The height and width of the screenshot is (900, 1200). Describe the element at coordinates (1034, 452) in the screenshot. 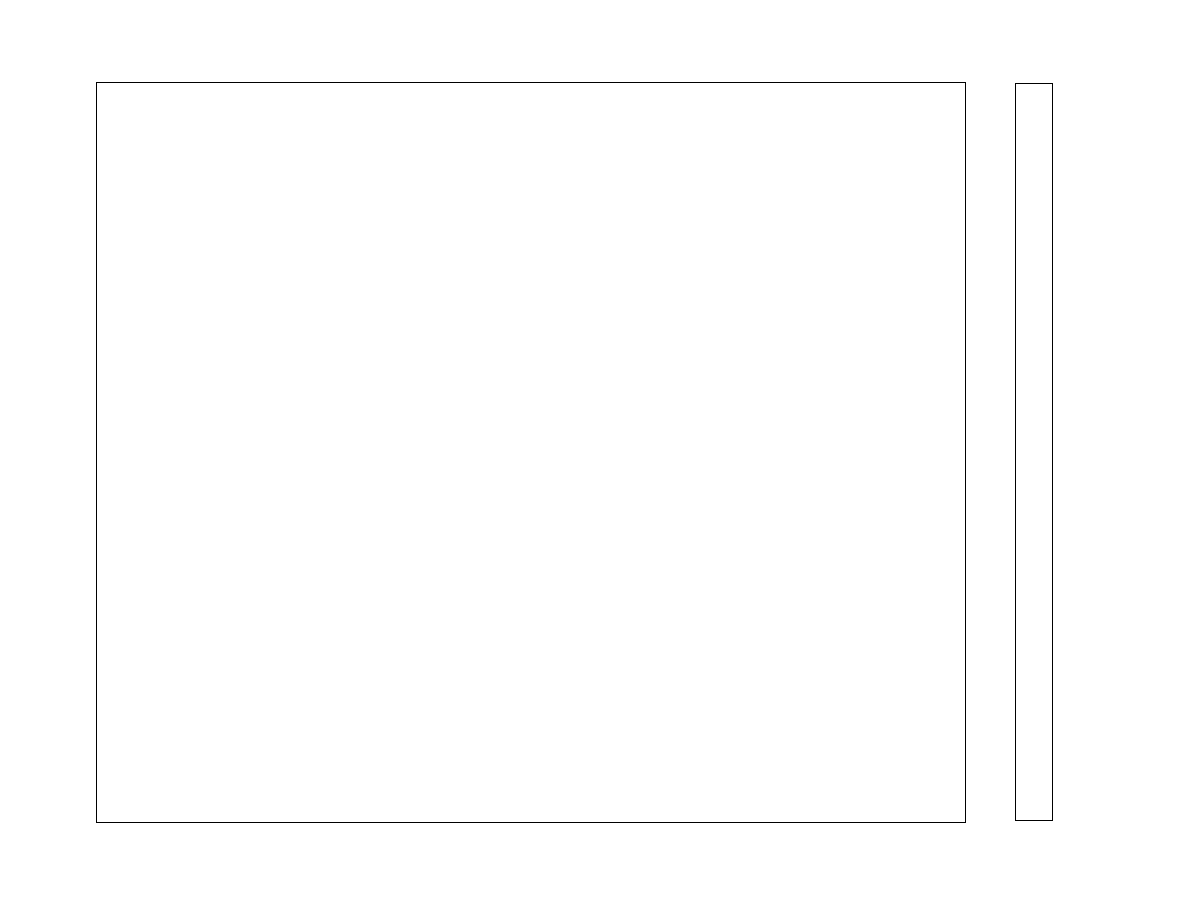

I see `colorbar-gradient` at that location.